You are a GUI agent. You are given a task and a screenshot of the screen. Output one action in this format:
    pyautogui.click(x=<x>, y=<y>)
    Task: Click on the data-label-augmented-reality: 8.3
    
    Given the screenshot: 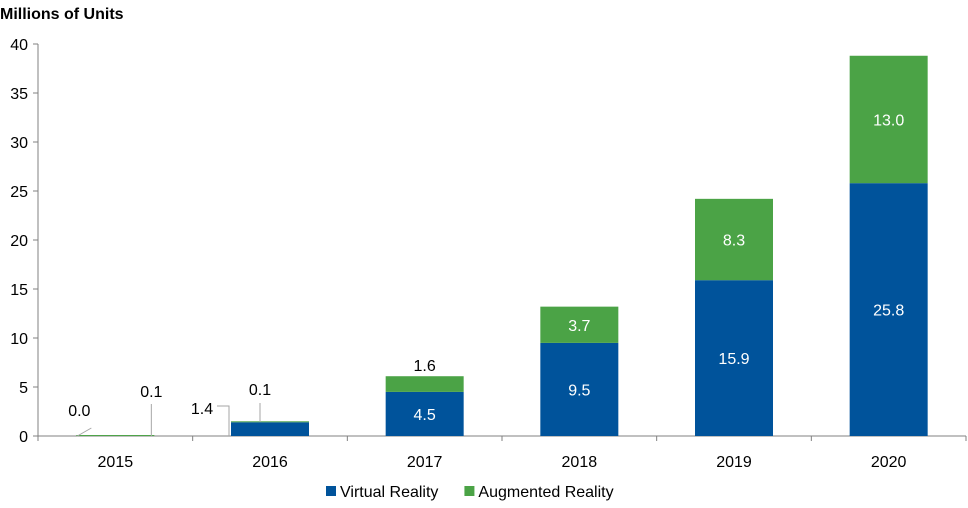 What is the action you would take?
    pyautogui.click(x=734, y=241)
    